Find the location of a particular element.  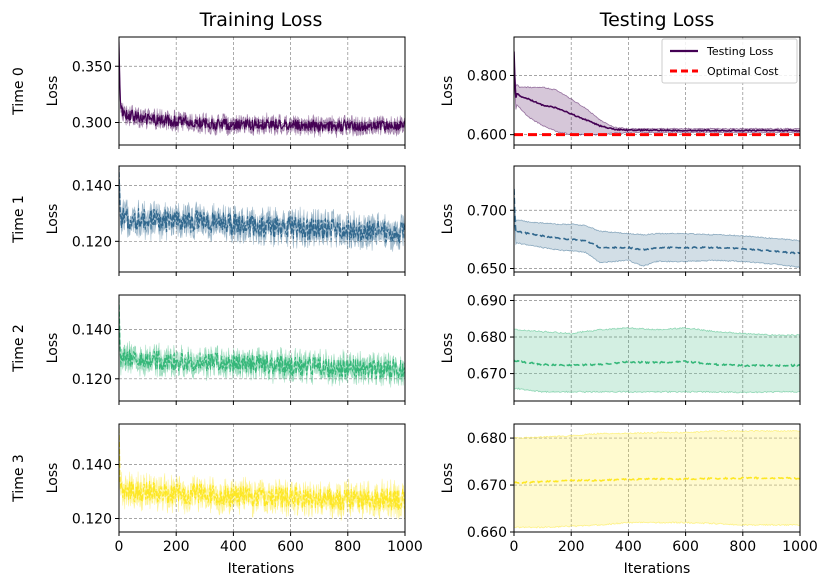

ylabel-test-2: Loss is located at coordinates (448, 348).